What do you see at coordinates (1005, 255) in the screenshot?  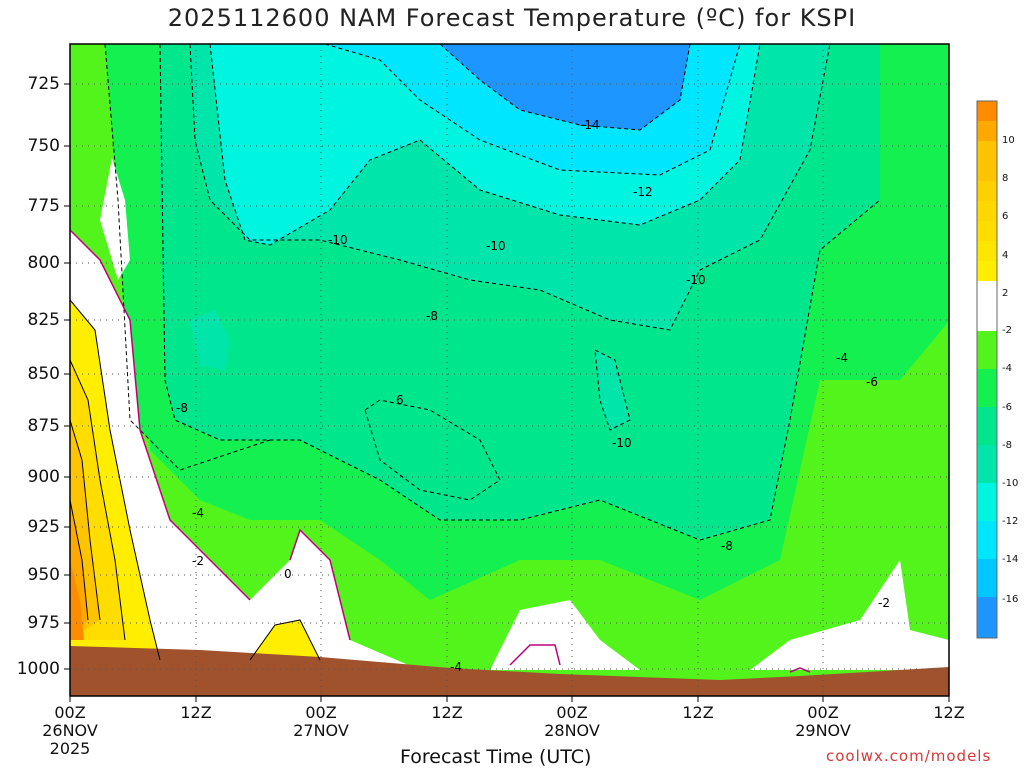 I see `colorbar-label: 4` at bounding box center [1005, 255].